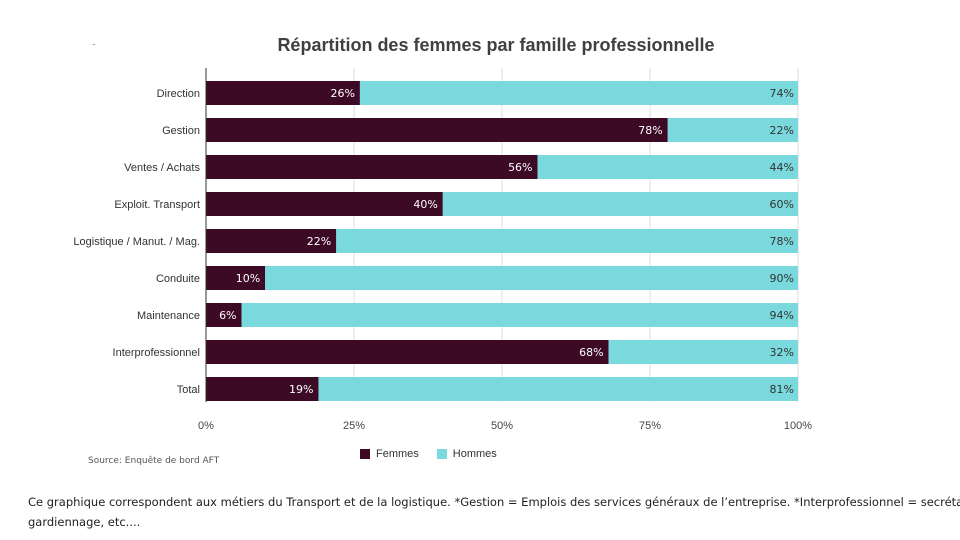 The height and width of the screenshot is (540, 960). What do you see at coordinates (591, 352) in the screenshot?
I see `data-label: 68%` at bounding box center [591, 352].